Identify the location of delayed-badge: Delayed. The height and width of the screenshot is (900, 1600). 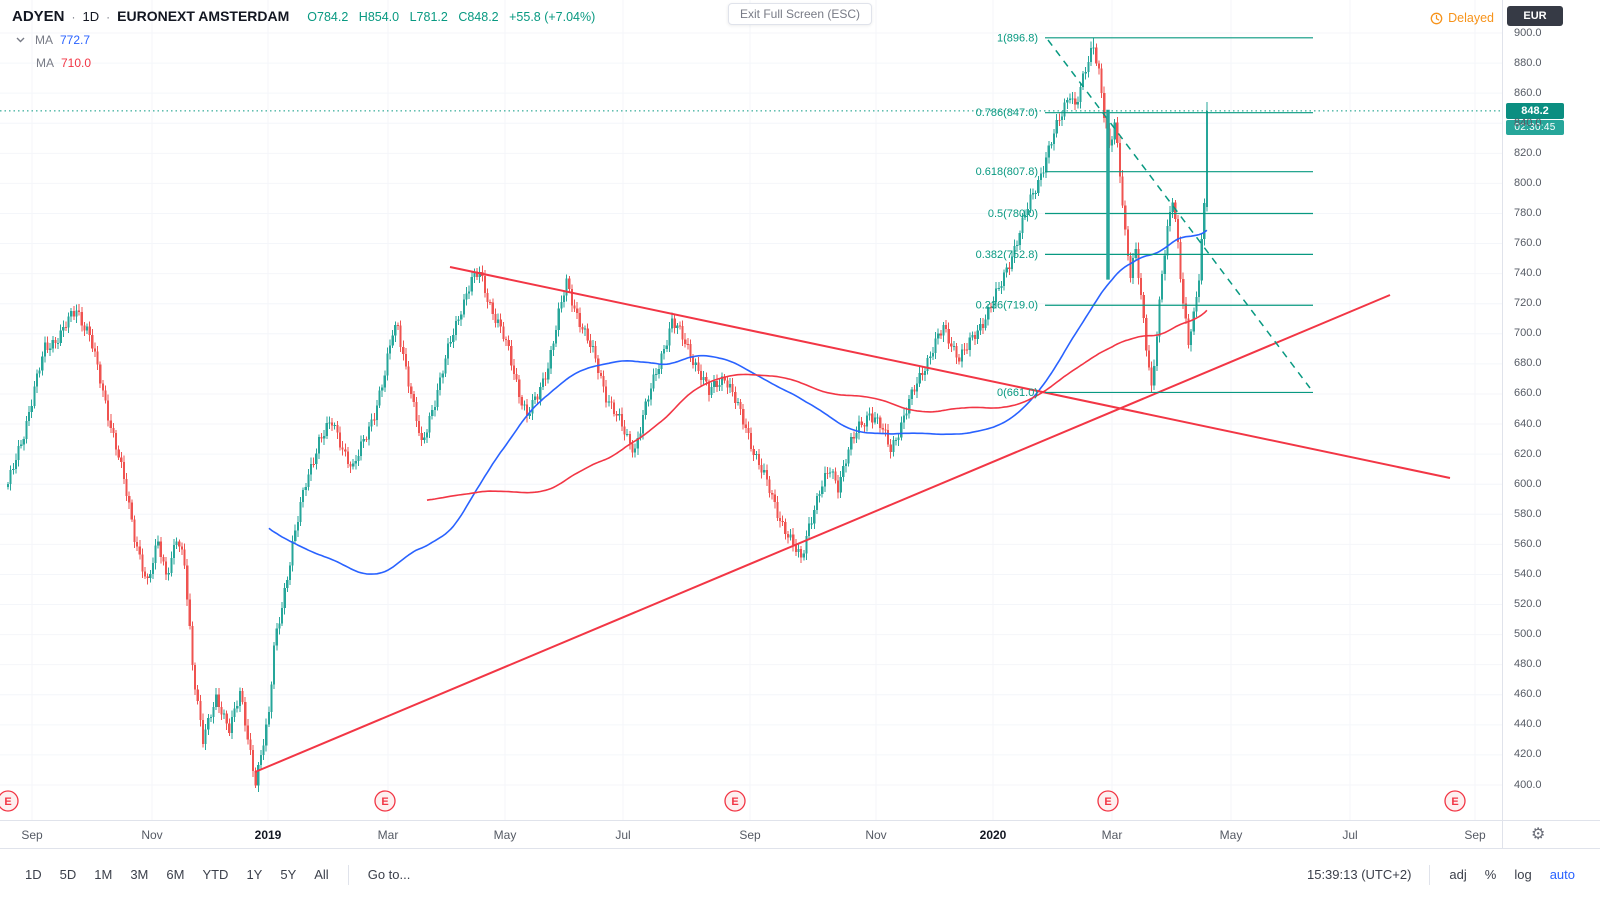
(1462, 18).